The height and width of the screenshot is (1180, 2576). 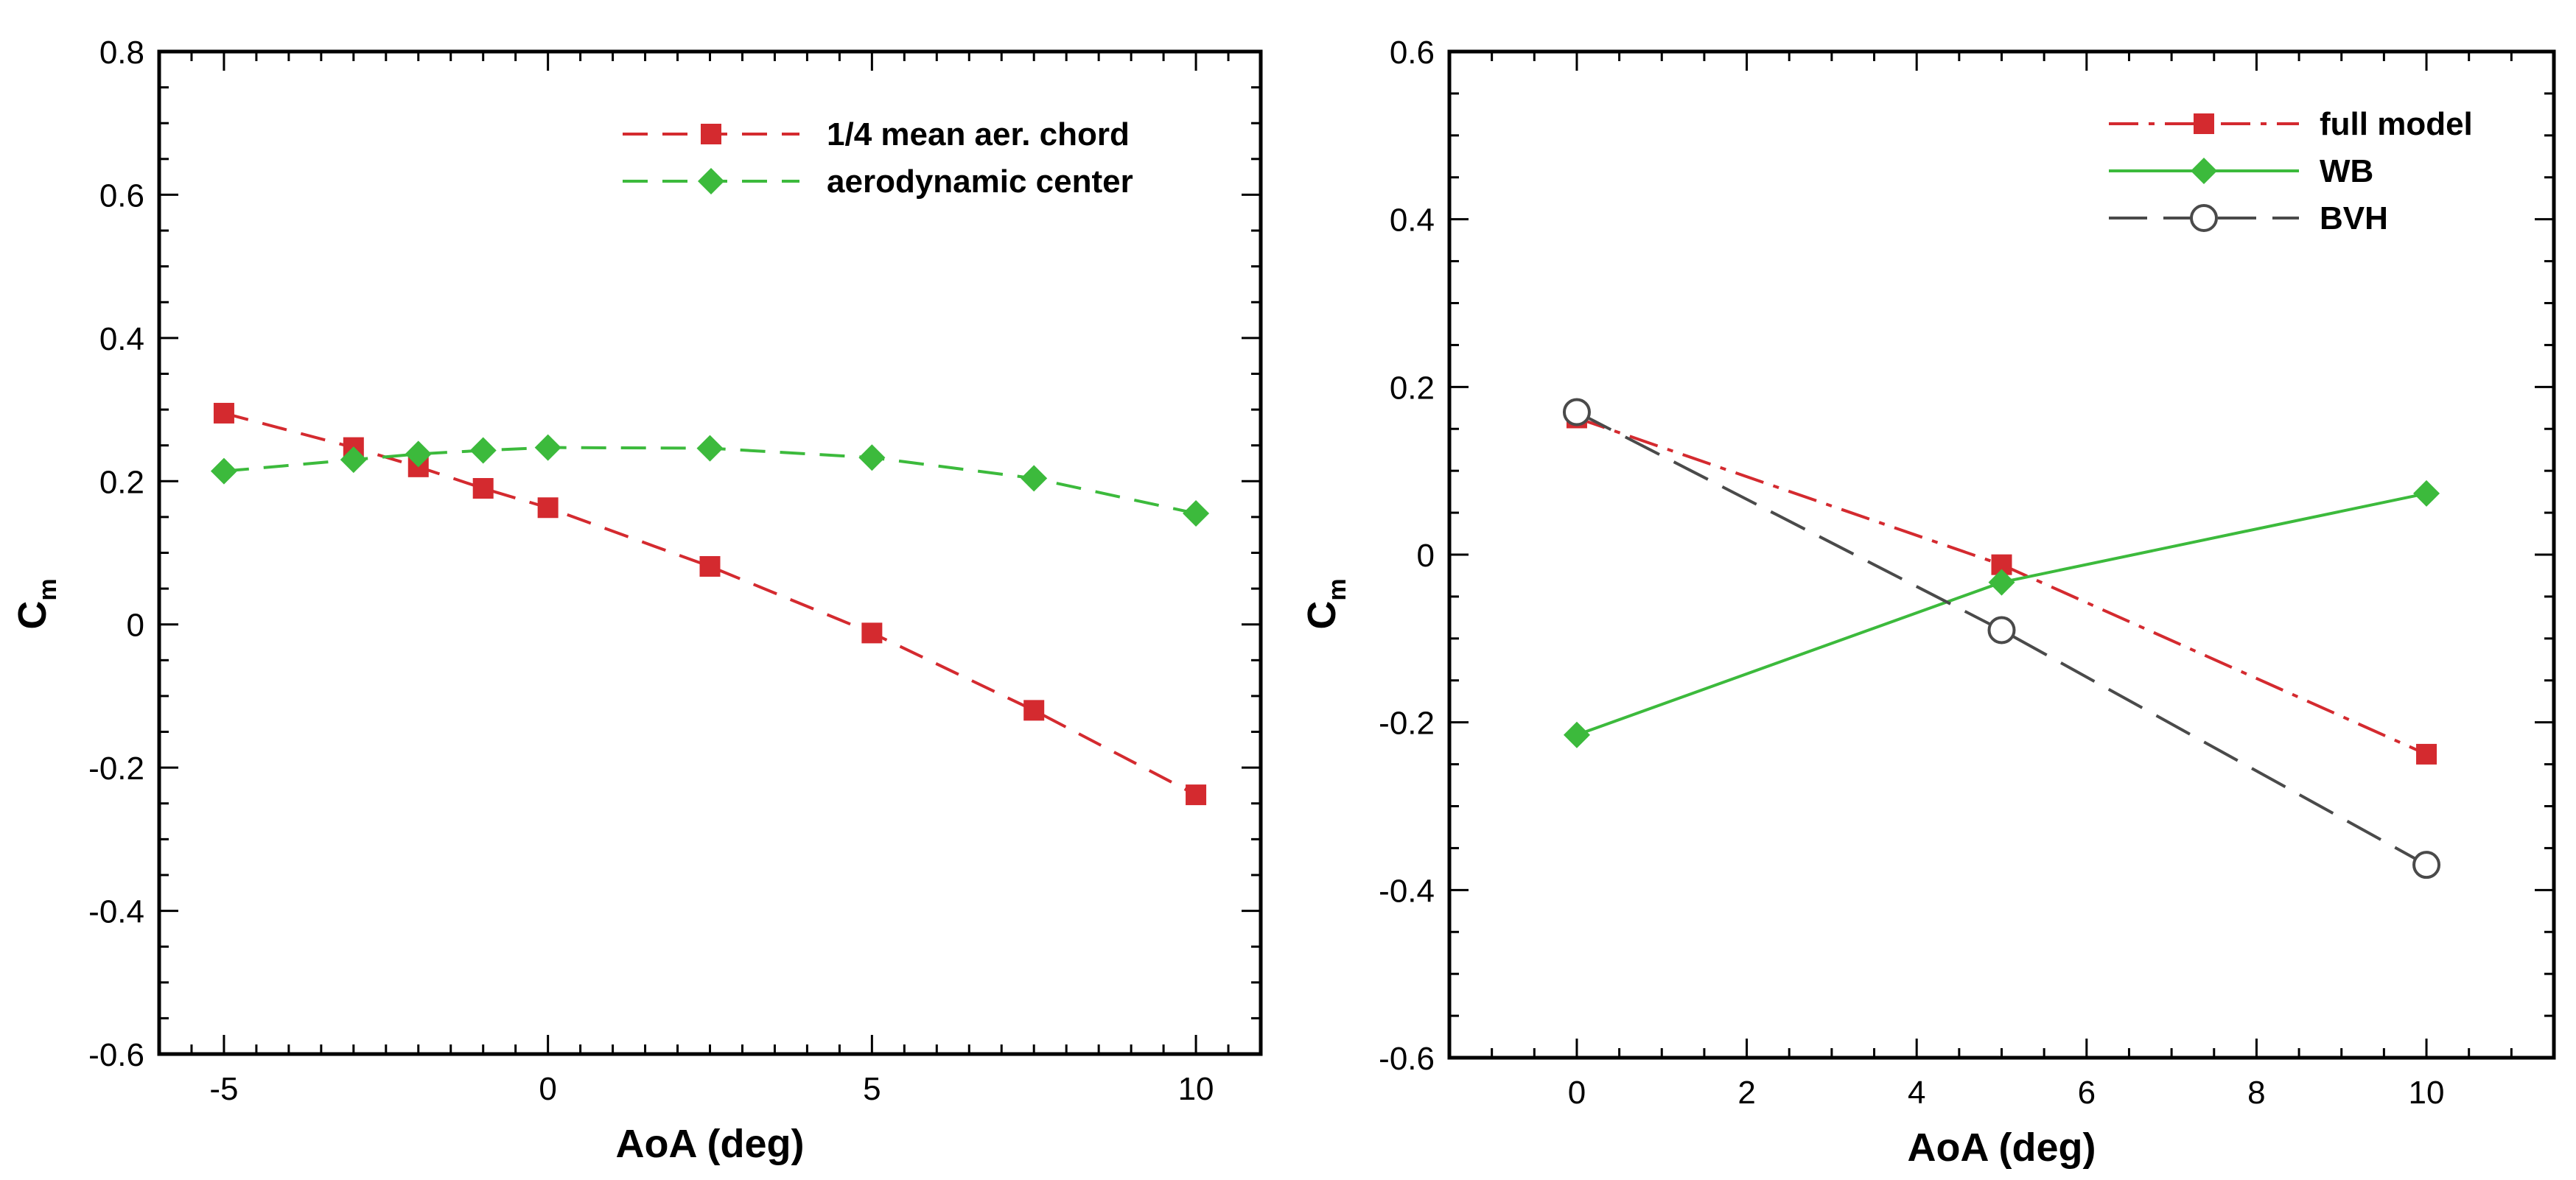 What do you see at coordinates (2291, 124) in the screenshot?
I see `legend-entry: full model` at bounding box center [2291, 124].